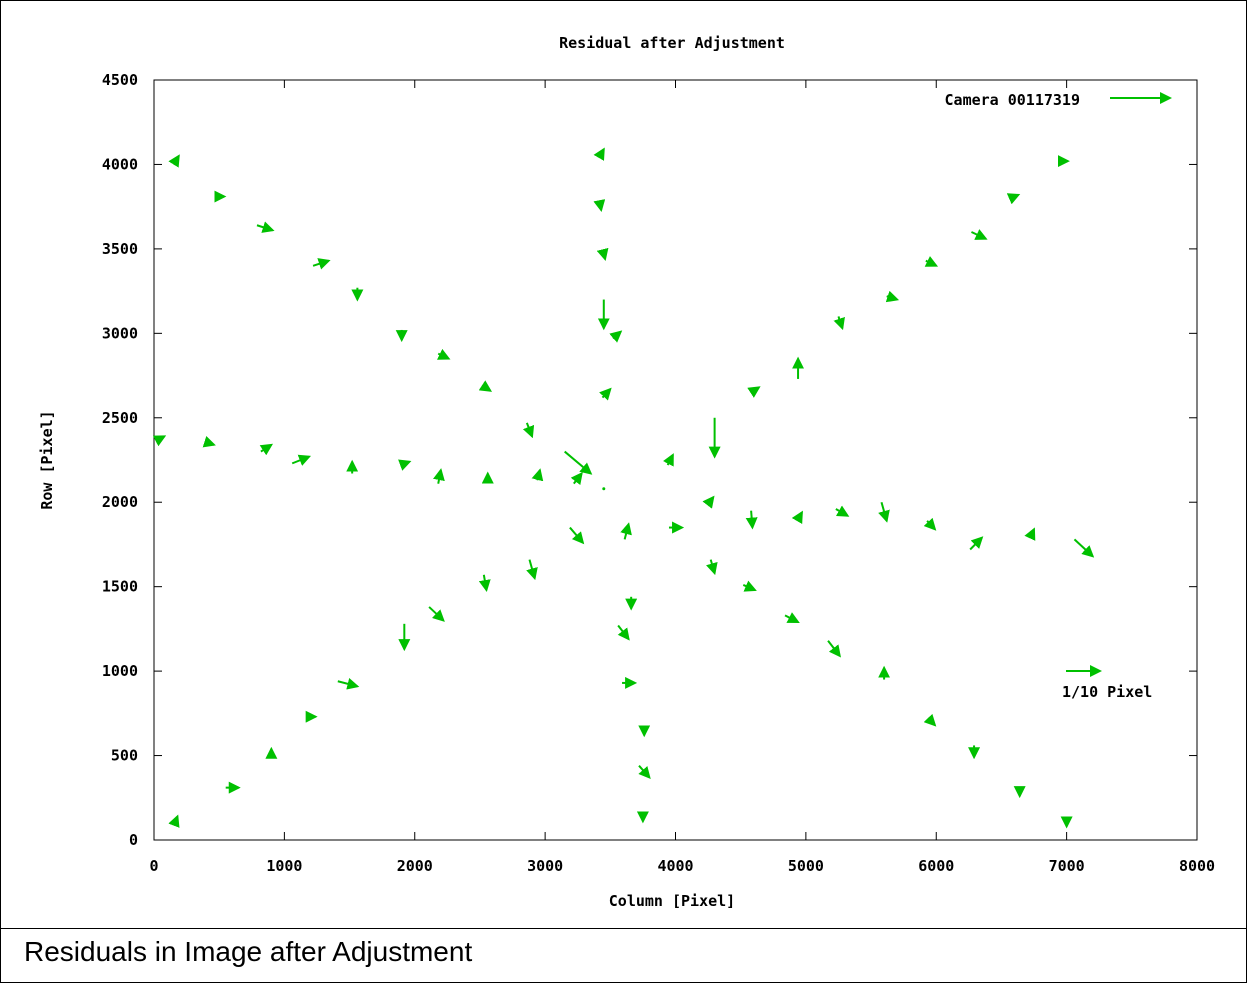 The image size is (1247, 983). What do you see at coordinates (1067, 866) in the screenshot?
I see `x-tick-label: 7000` at bounding box center [1067, 866].